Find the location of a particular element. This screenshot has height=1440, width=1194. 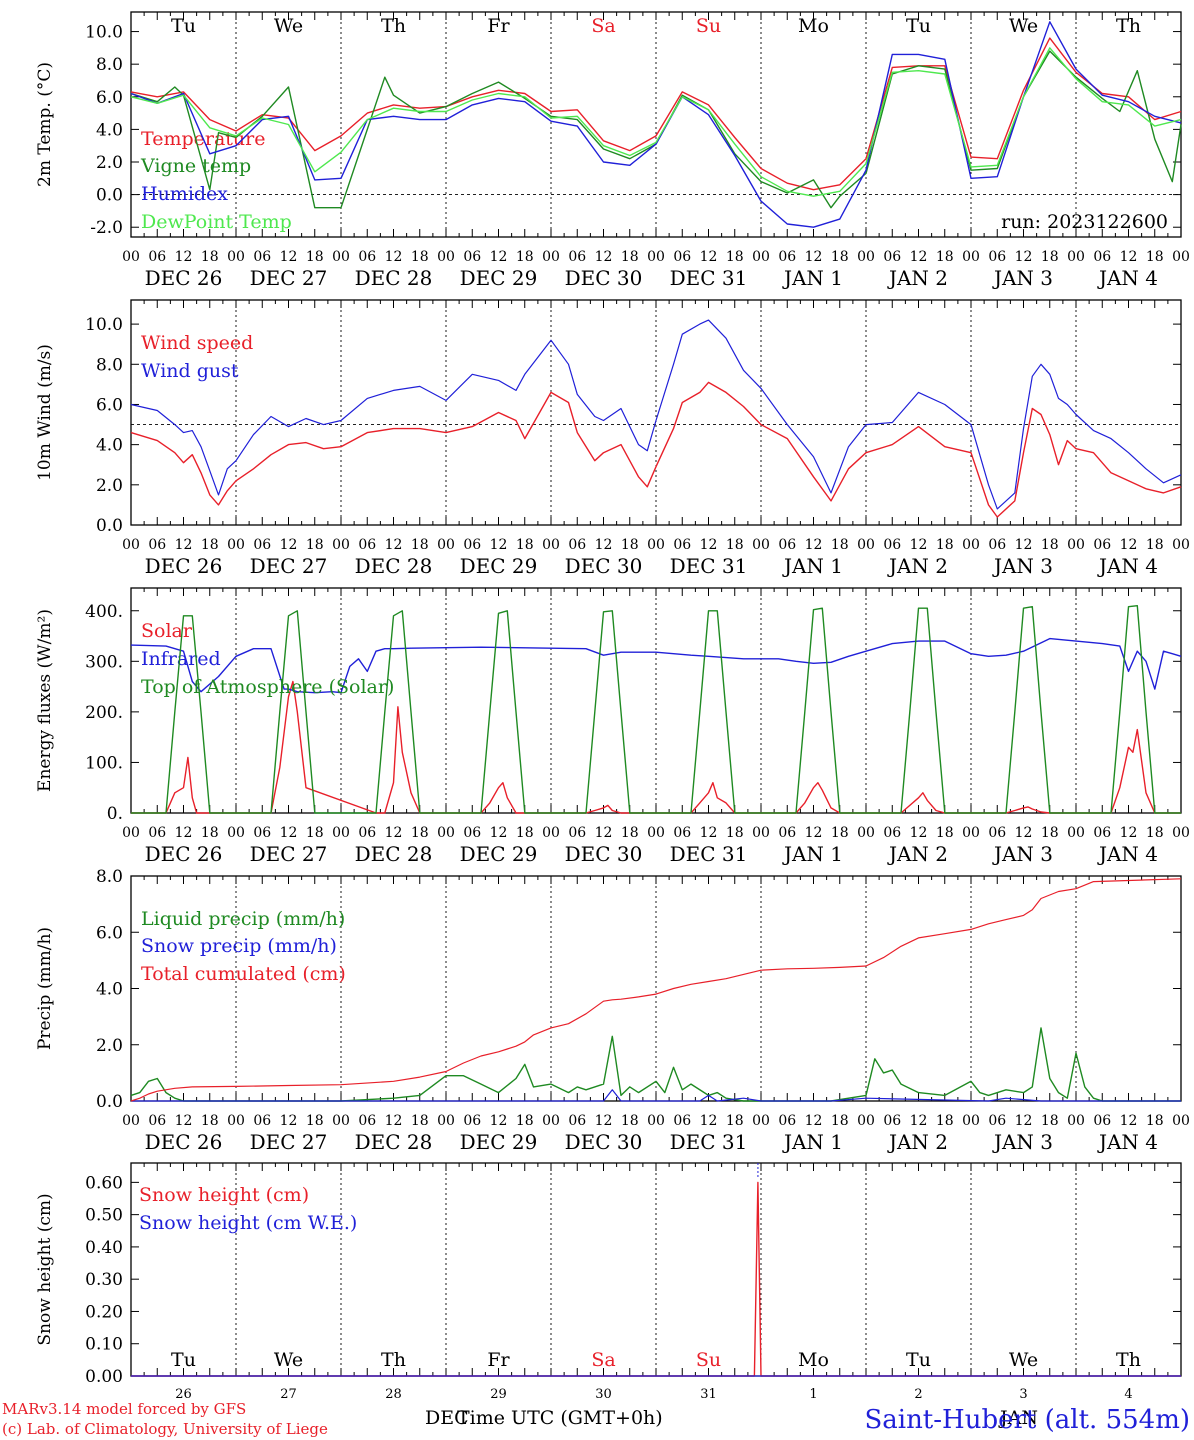

y-tick-label: 100. is located at coordinates (104, 763).